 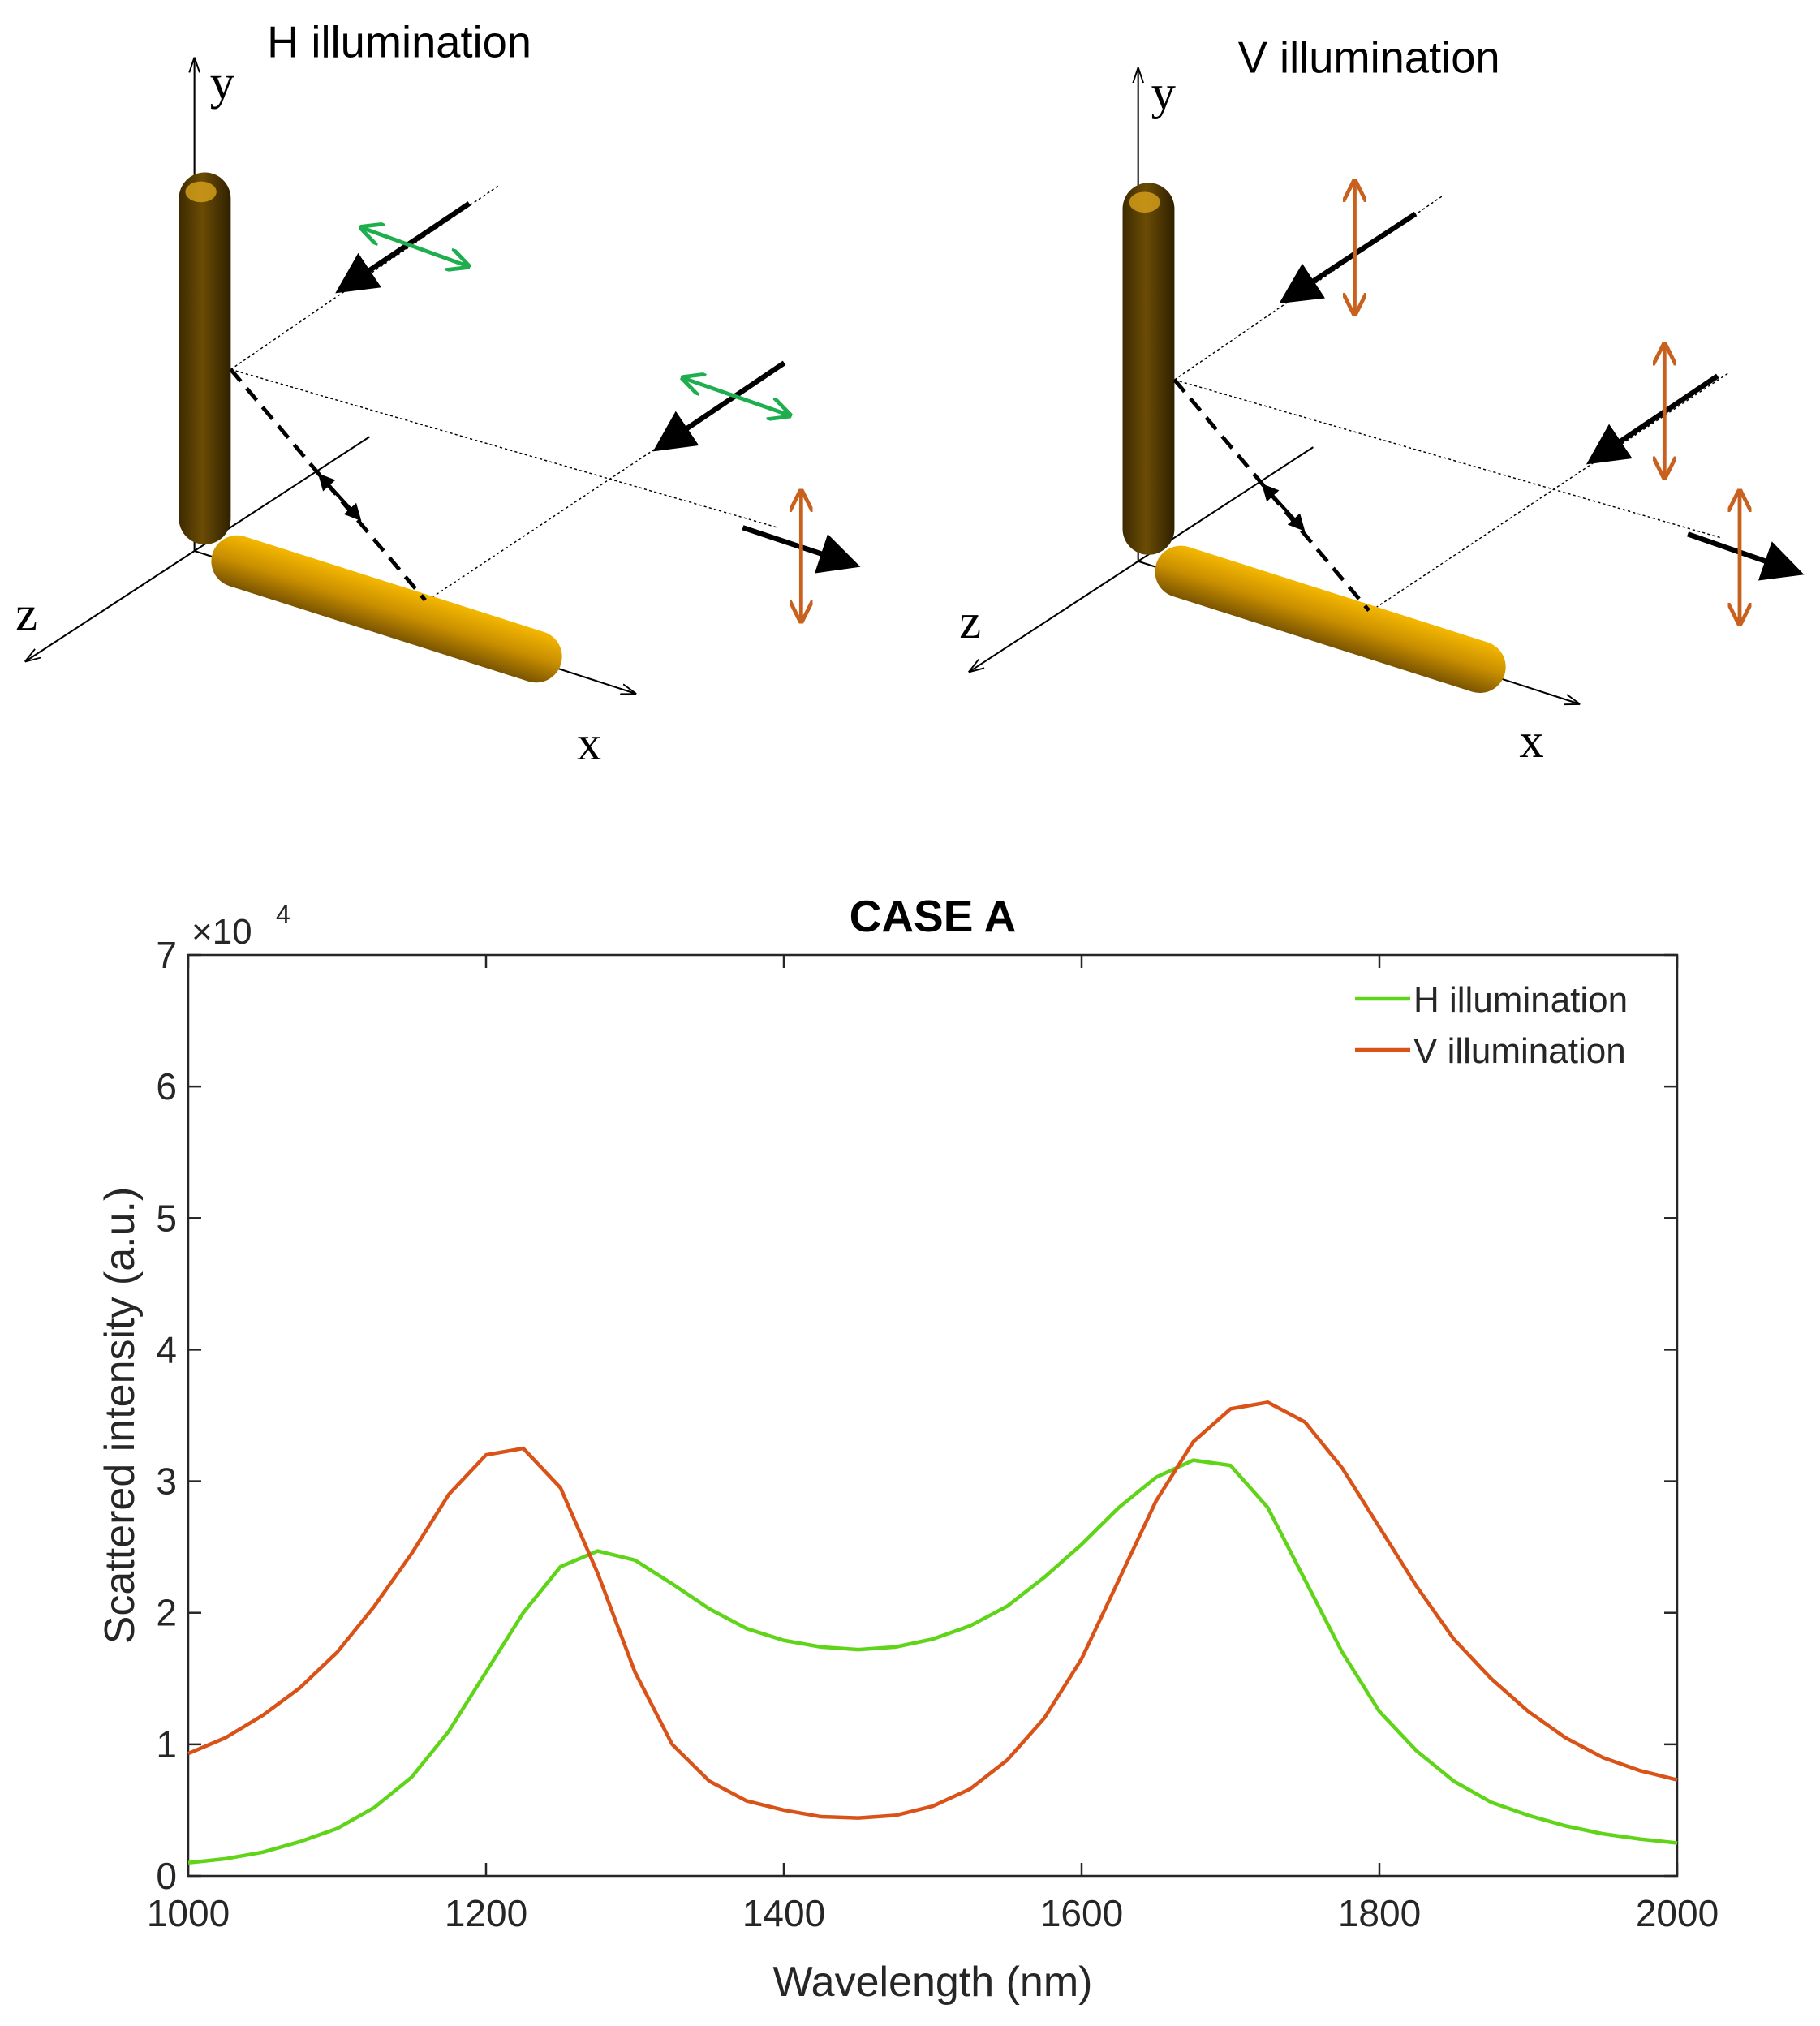 What do you see at coordinates (933, 1982) in the screenshot?
I see `x-axis-label: Wavelength (nm)` at bounding box center [933, 1982].